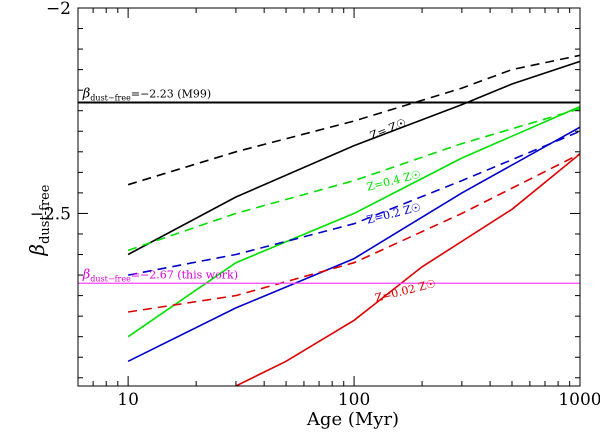 The height and width of the screenshot is (432, 600). What do you see at coordinates (37, 250) in the screenshot?
I see `y-axis-title-main: β` at bounding box center [37, 250].